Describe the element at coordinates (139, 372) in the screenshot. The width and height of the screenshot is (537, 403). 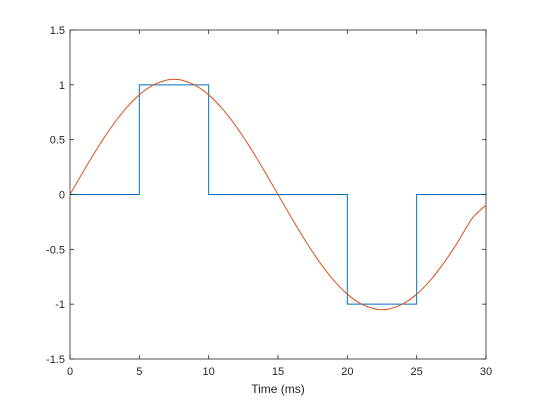
I see `x-tick-label: 5` at that location.